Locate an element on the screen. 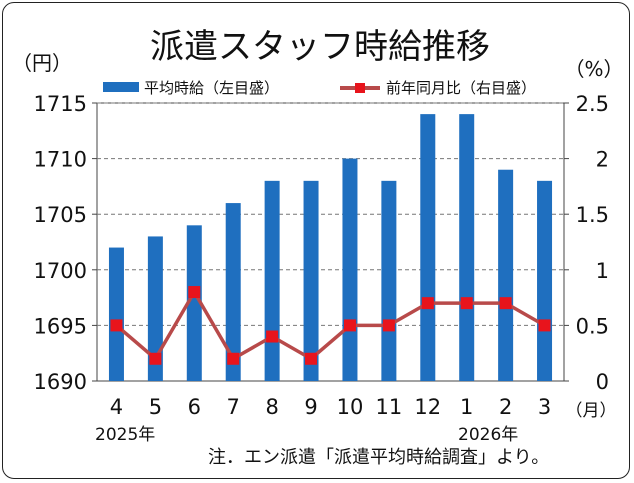 The width and height of the screenshot is (634, 483). legend-bar-label: 平均時給（左目盛） is located at coordinates (211, 88).